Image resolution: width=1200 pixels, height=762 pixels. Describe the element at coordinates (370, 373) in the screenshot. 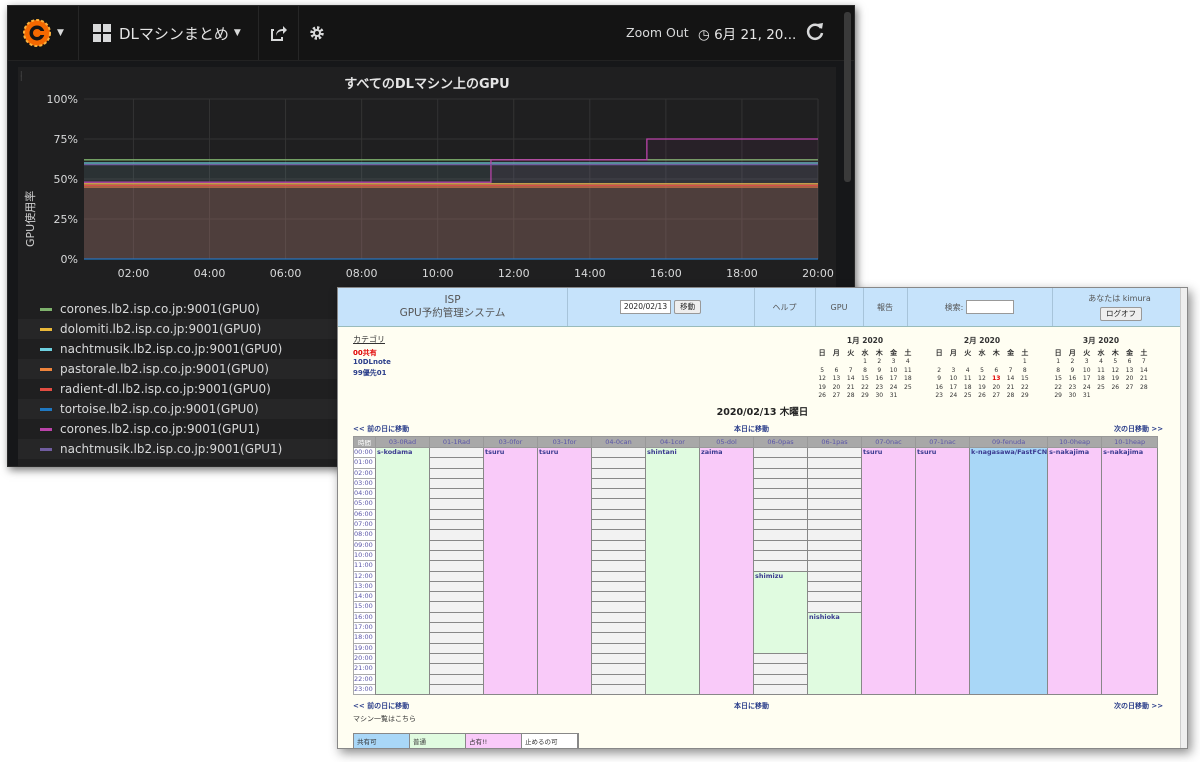

I see `category-item: 99優先01` at that location.